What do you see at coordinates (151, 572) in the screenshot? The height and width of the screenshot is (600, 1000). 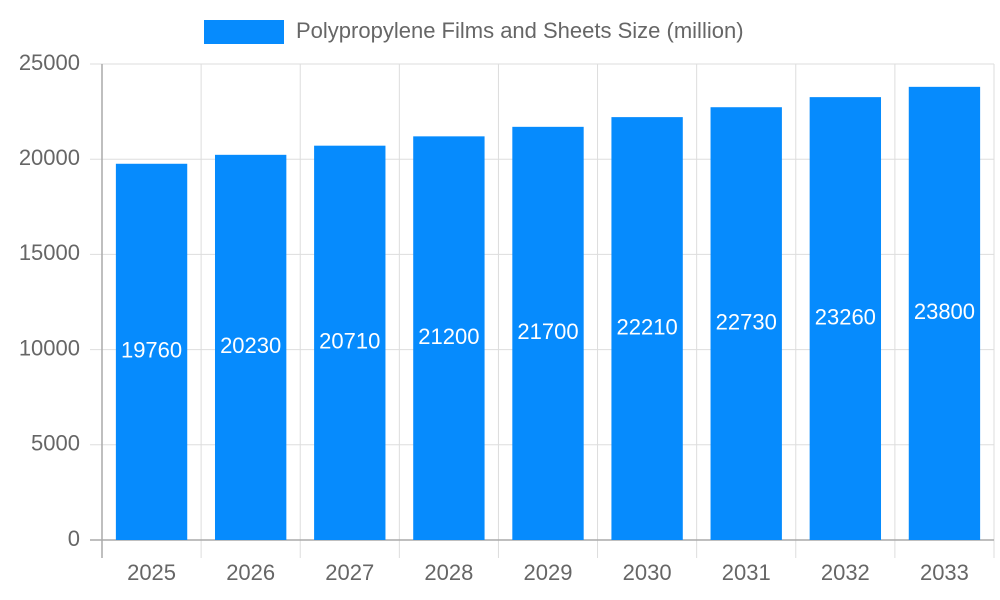 I see `x-tick-label: 2025` at bounding box center [151, 572].